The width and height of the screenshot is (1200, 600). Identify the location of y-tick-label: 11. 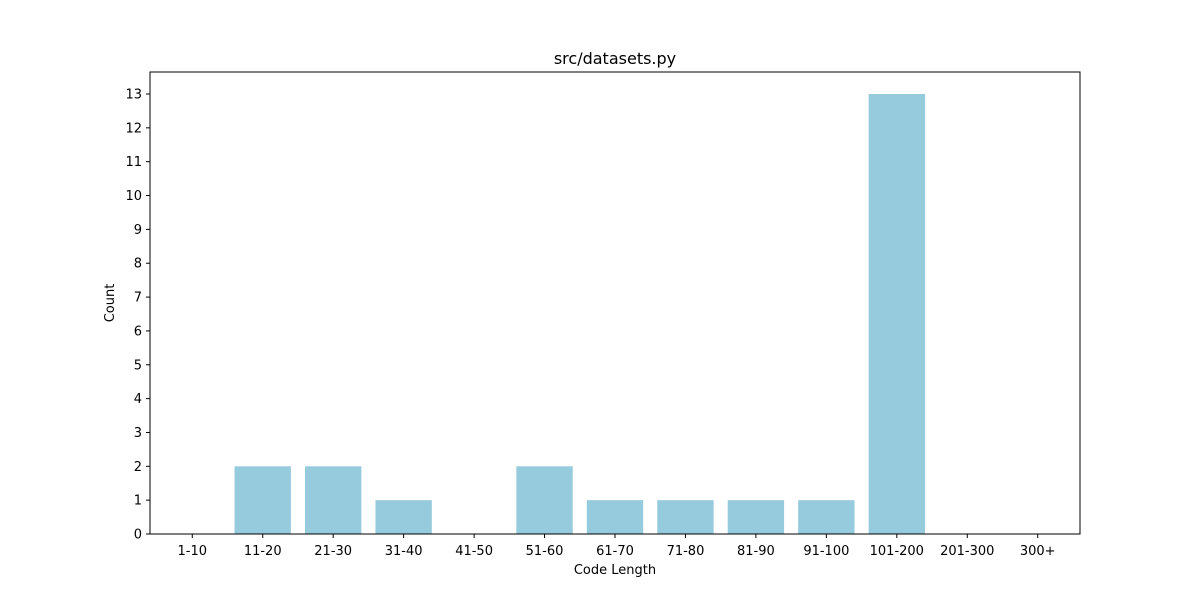
(133, 162).